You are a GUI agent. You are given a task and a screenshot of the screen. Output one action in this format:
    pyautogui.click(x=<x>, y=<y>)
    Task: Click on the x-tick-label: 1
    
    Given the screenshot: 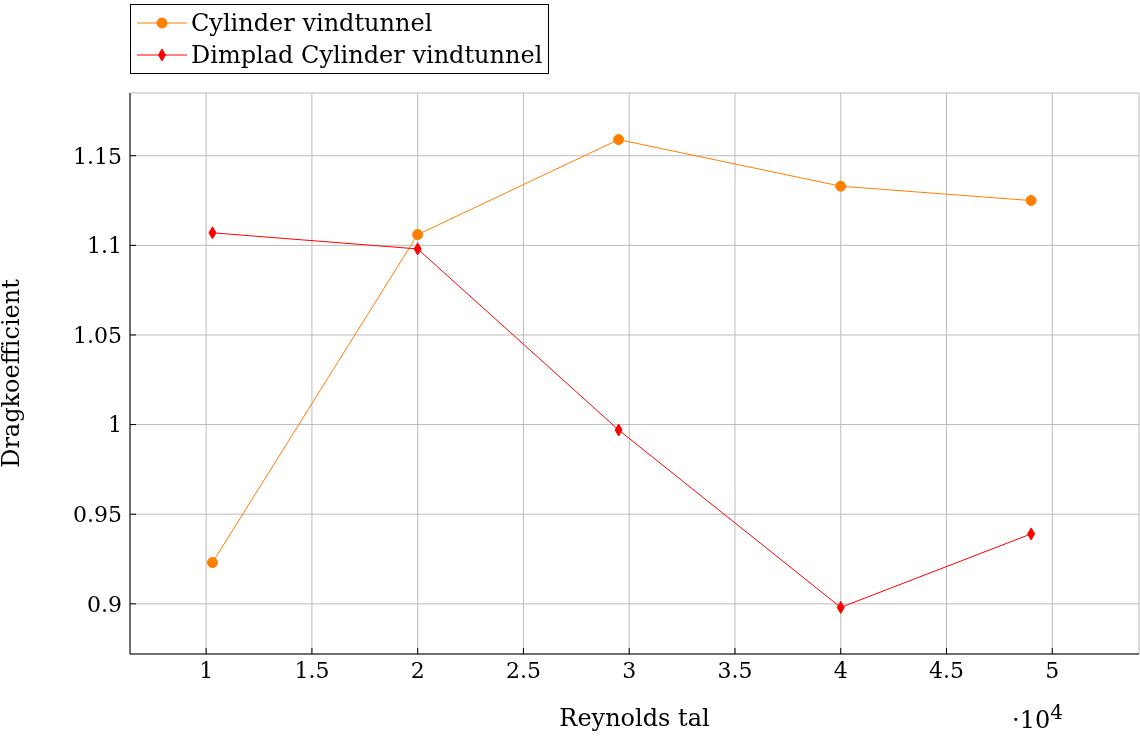 What is the action you would take?
    pyautogui.click(x=206, y=670)
    